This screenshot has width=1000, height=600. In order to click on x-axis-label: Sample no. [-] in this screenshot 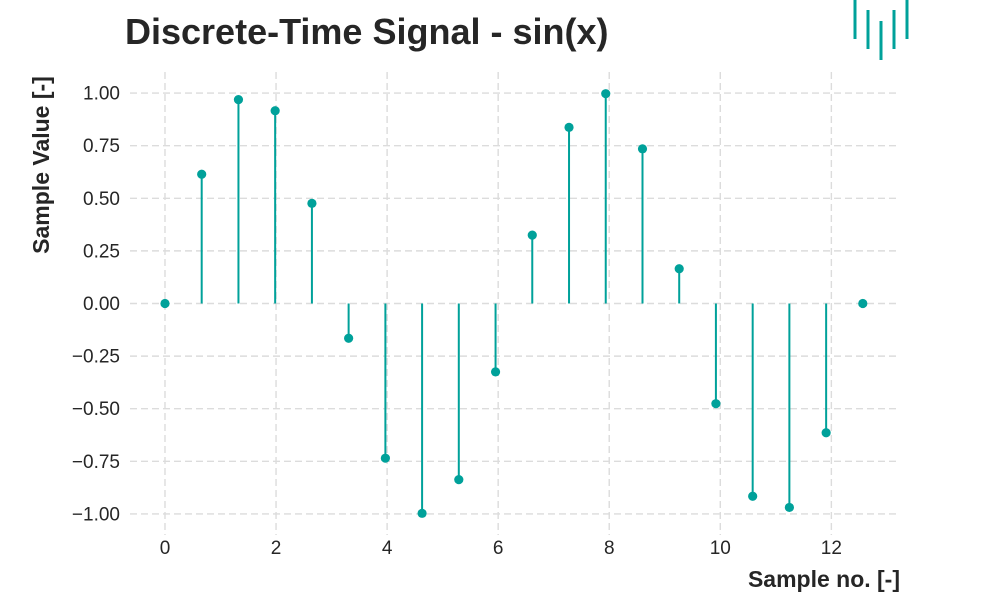, I will do `click(824, 579)`.